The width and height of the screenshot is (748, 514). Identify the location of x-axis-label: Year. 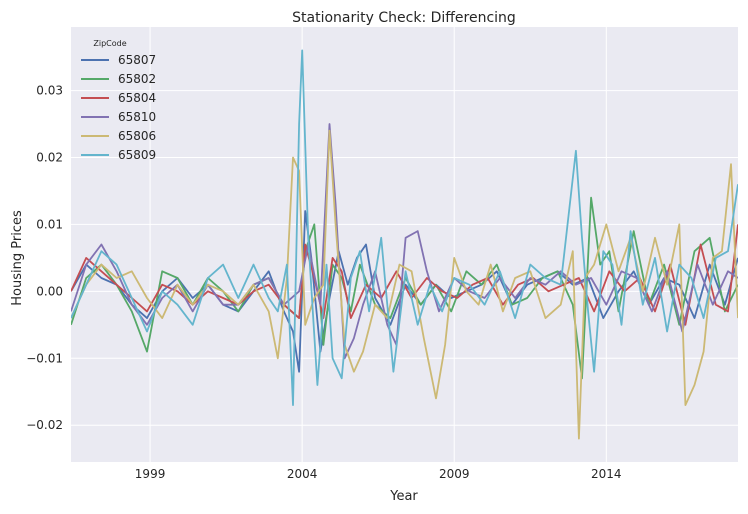
(403, 496).